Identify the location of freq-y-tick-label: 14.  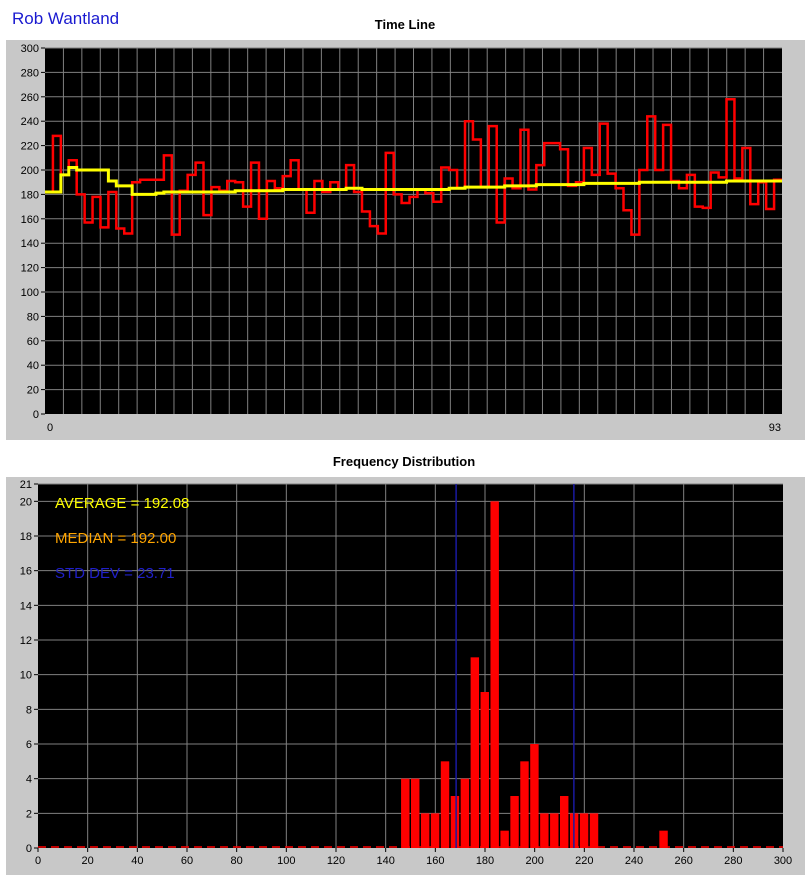
(26, 606).